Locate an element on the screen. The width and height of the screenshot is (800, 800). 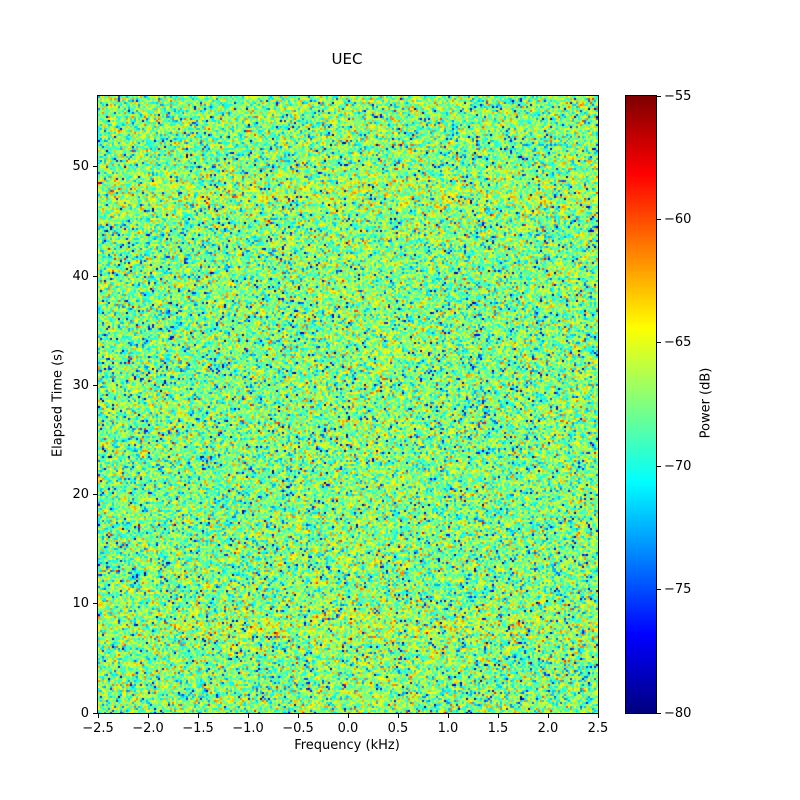
y-tick-label: 0 is located at coordinates (84, 713).